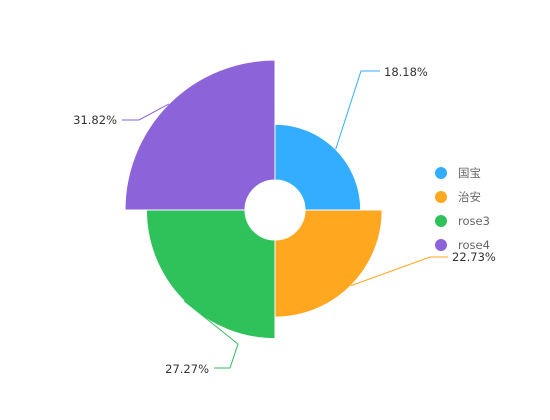 The width and height of the screenshot is (550, 420). What do you see at coordinates (469, 173) in the screenshot?
I see `legend-label-0: 国宝` at bounding box center [469, 173].